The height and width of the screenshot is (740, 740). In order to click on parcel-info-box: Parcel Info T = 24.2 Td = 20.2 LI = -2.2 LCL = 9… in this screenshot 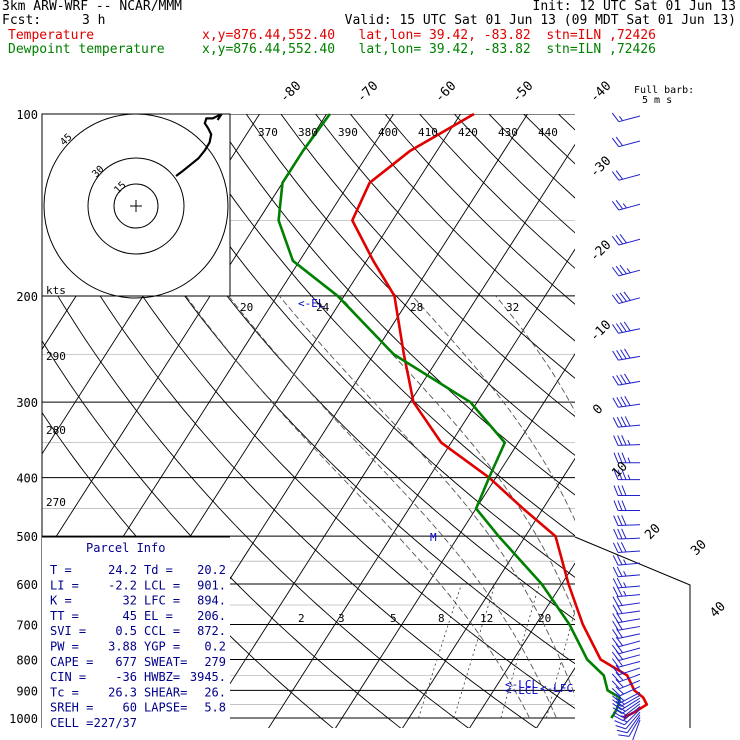, I will do `click(136, 633)`.